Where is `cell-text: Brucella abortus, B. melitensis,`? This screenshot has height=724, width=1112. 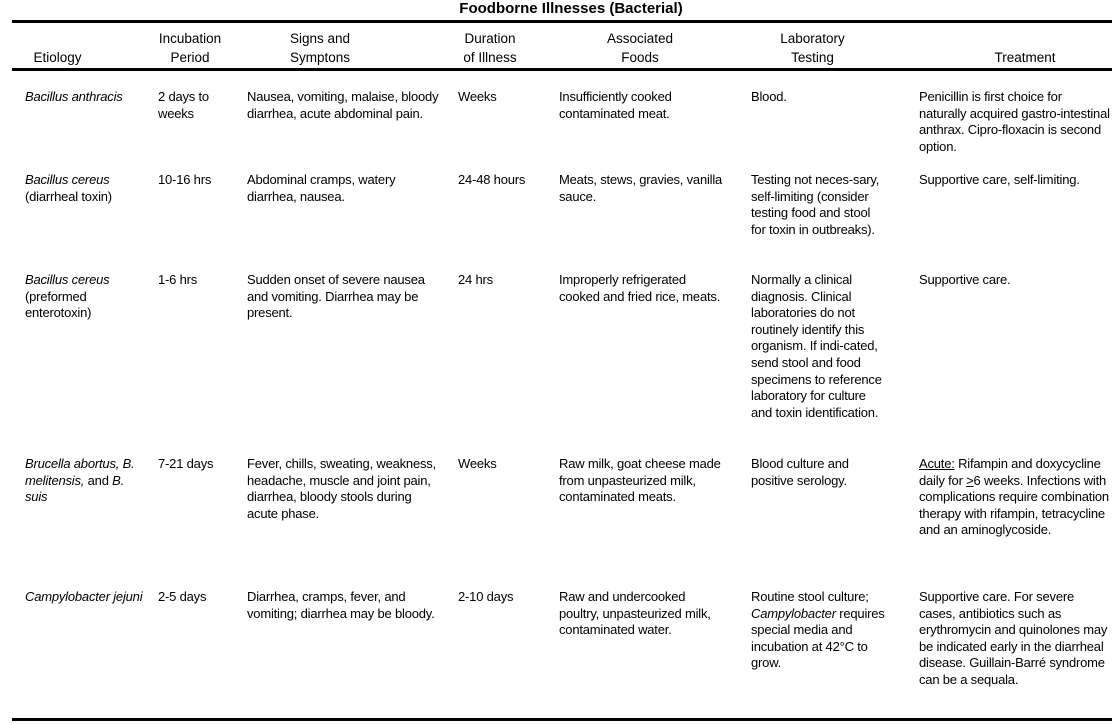 cell-text: Brucella abortus, B. melitensis, is located at coordinates (80, 472).